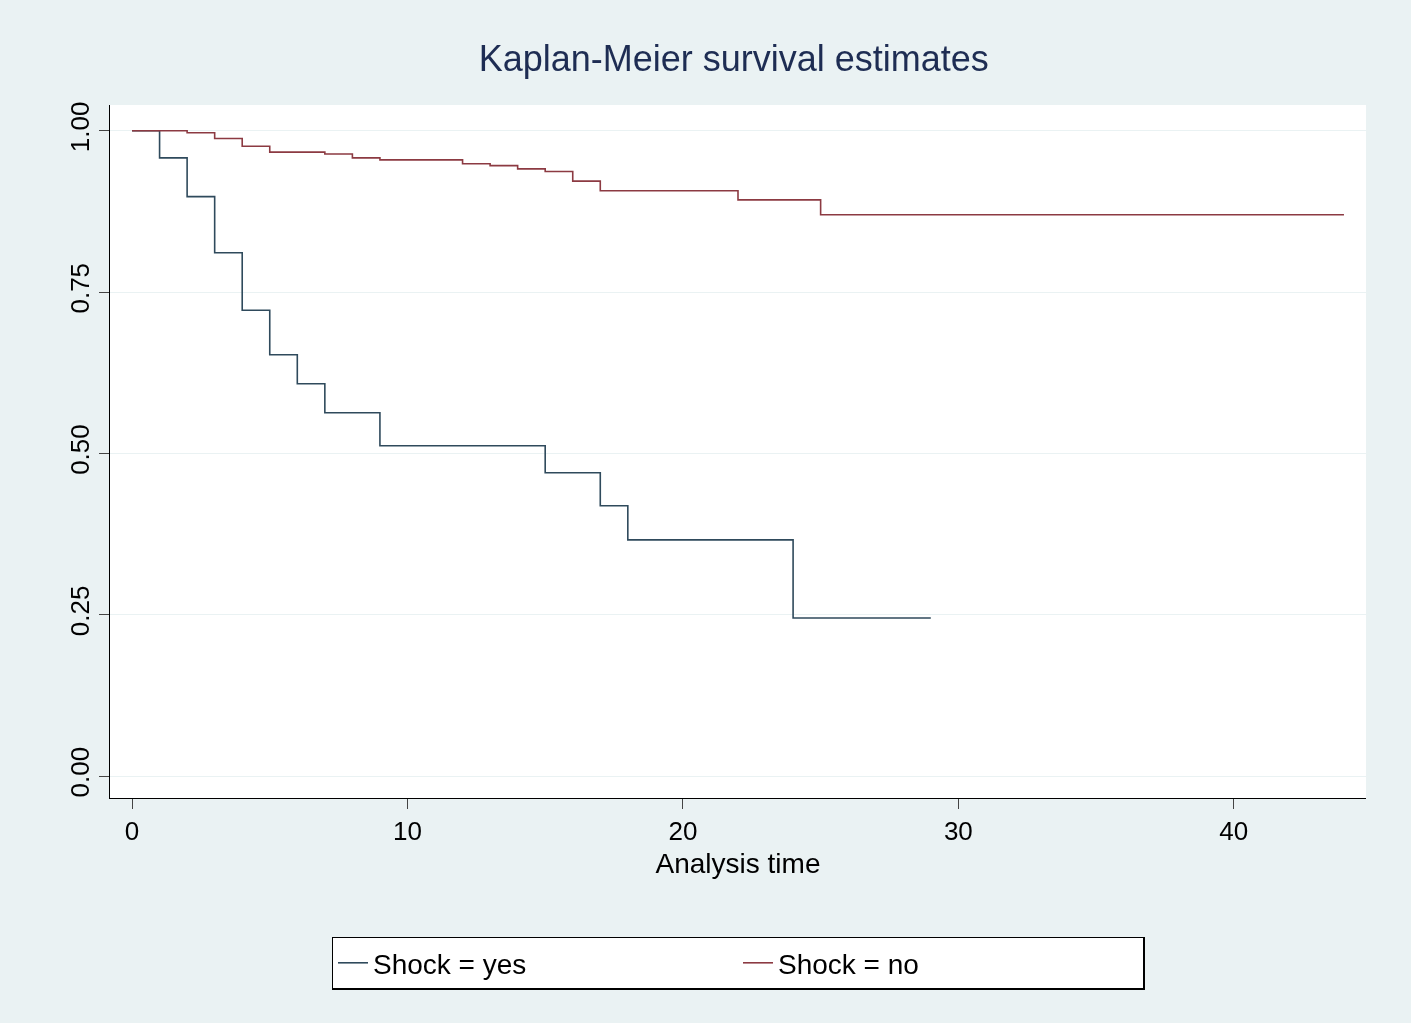  Describe the element at coordinates (958, 831) in the screenshot. I see `x-tick-label: 30` at that location.